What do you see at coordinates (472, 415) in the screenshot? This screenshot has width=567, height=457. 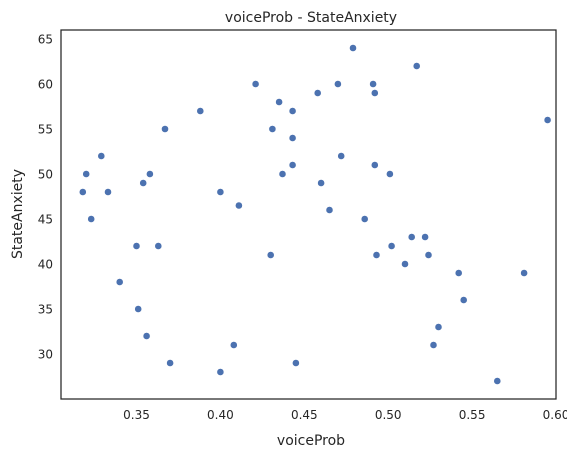 I see `x-tick-label: 0.55` at bounding box center [472, 415].